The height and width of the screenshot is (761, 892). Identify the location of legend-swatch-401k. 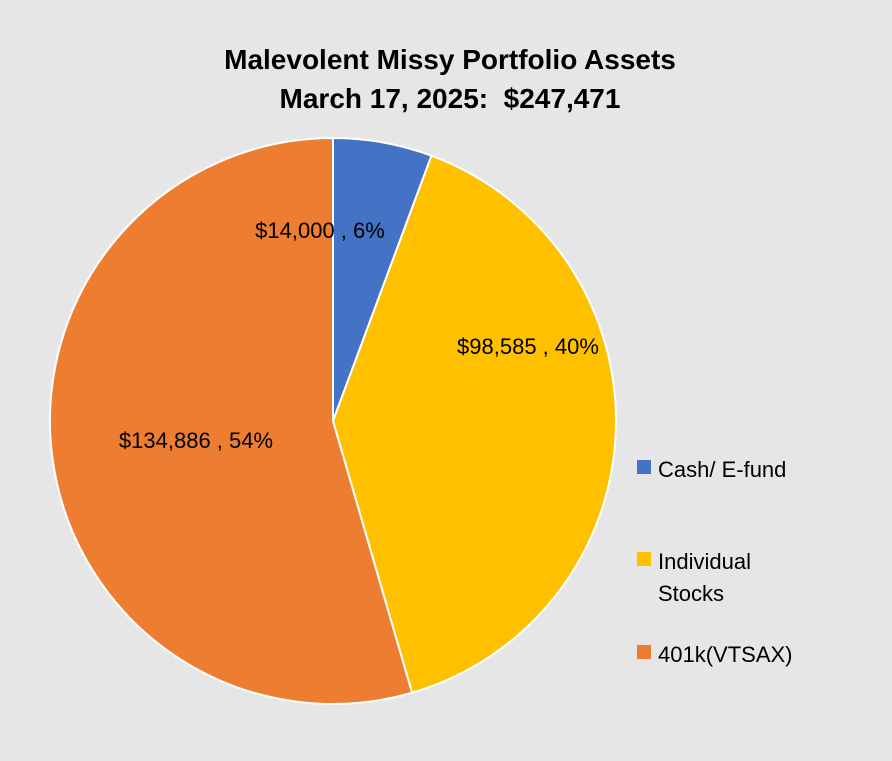
(644, 652).